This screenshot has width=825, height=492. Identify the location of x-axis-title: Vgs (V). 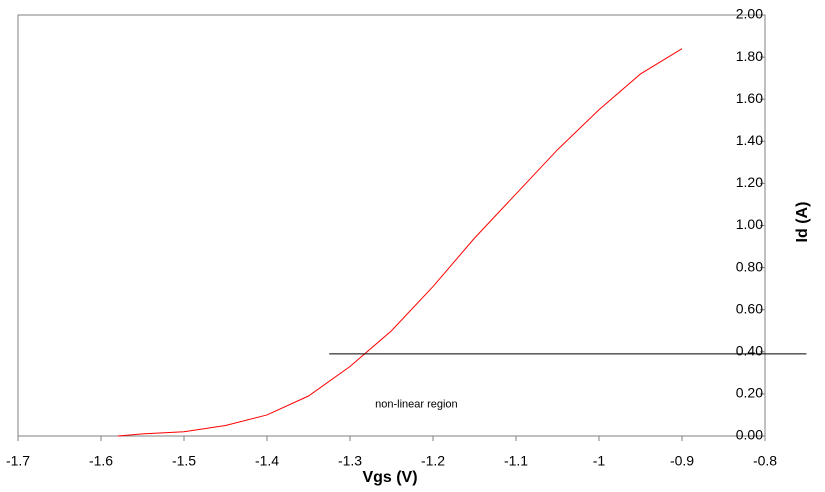
(389, 477).